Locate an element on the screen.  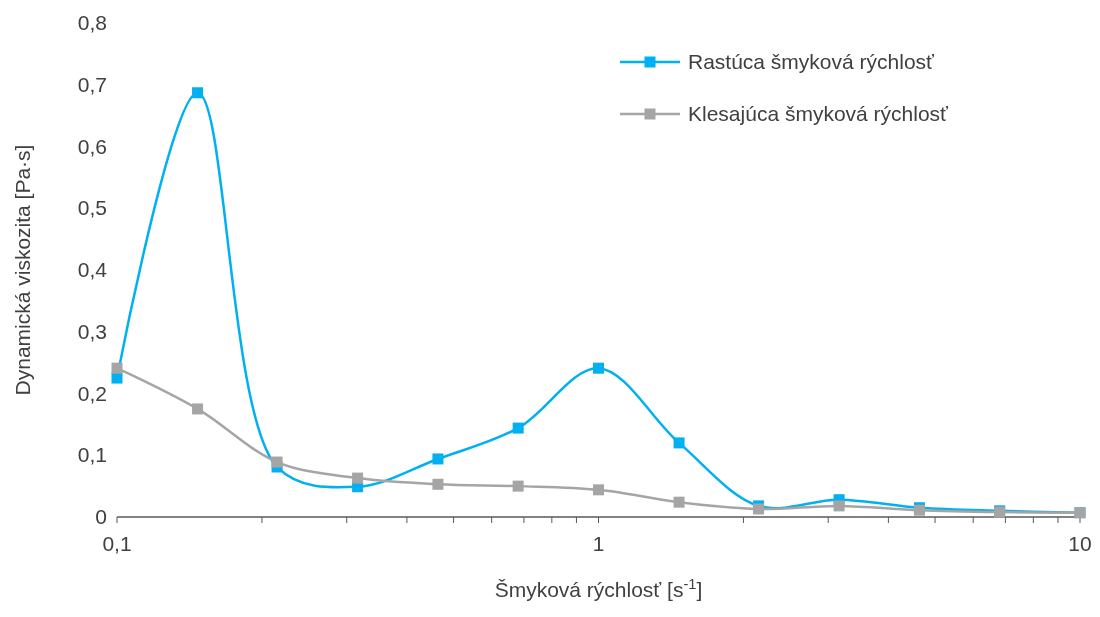
x-tick-label: 0,1 is located at coordinates (117, 543).